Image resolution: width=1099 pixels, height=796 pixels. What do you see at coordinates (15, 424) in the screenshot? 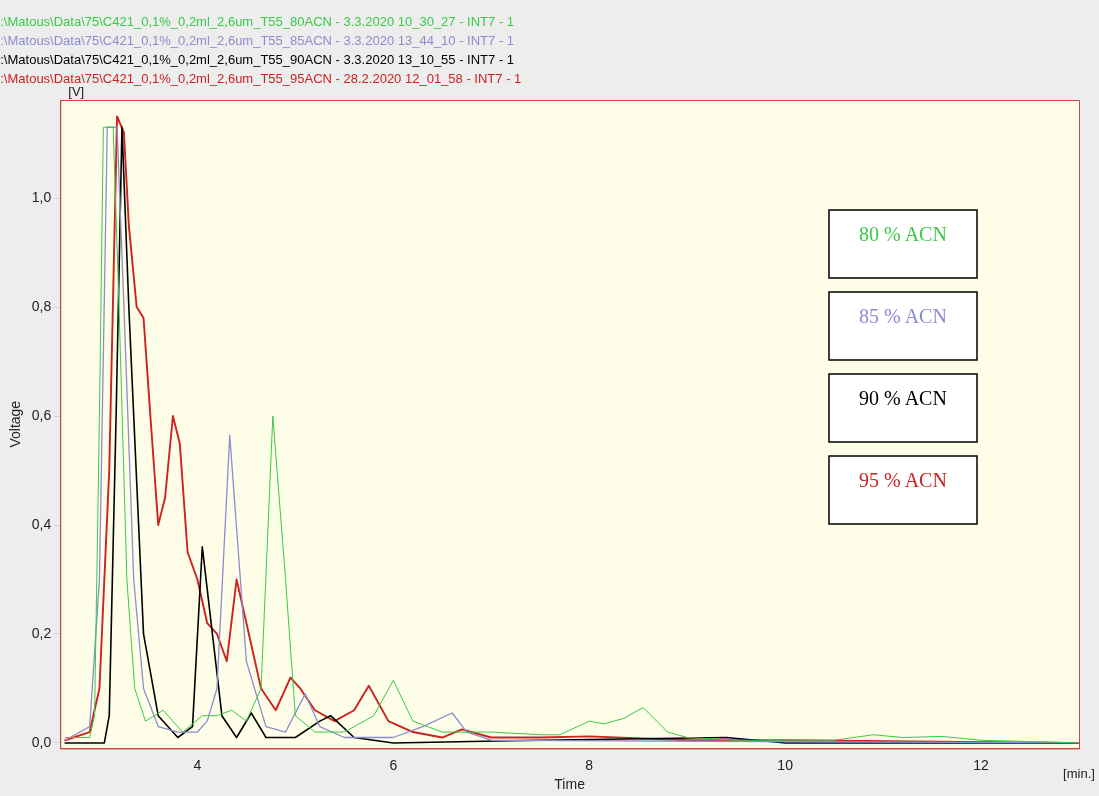
I see `y-axis-title: Voltage` at bounding box center [15, 424].